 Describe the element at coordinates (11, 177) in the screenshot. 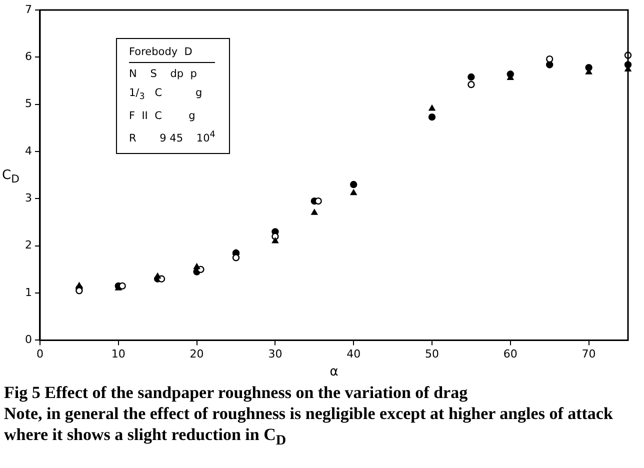

I see `y-axis-title: C$_{D}$` at that location.